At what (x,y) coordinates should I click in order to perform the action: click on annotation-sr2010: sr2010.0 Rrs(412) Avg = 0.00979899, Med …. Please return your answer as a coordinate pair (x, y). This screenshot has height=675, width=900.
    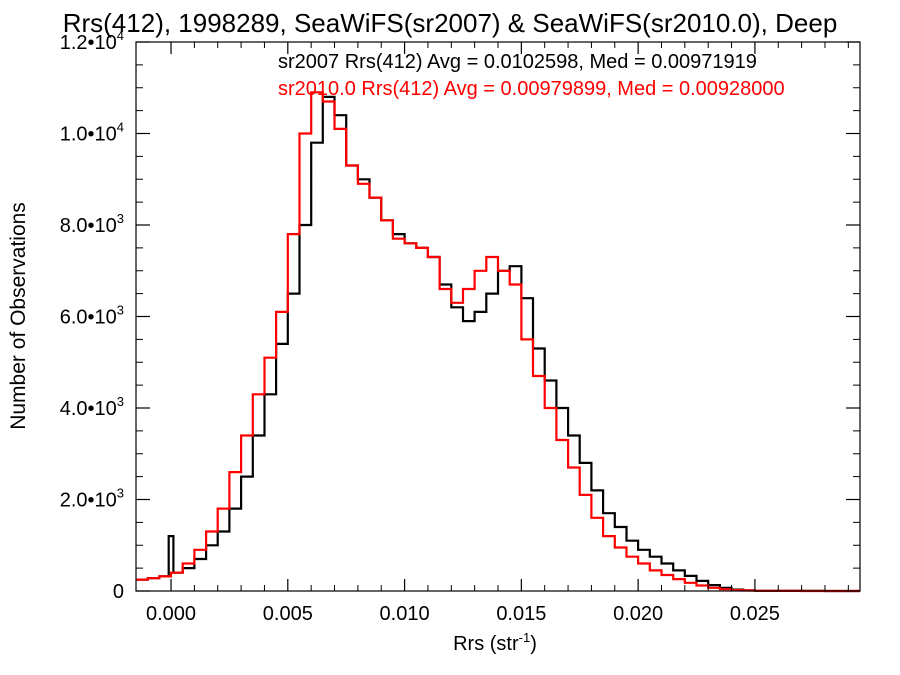
    Looking at the image, I should click on (531, 89).